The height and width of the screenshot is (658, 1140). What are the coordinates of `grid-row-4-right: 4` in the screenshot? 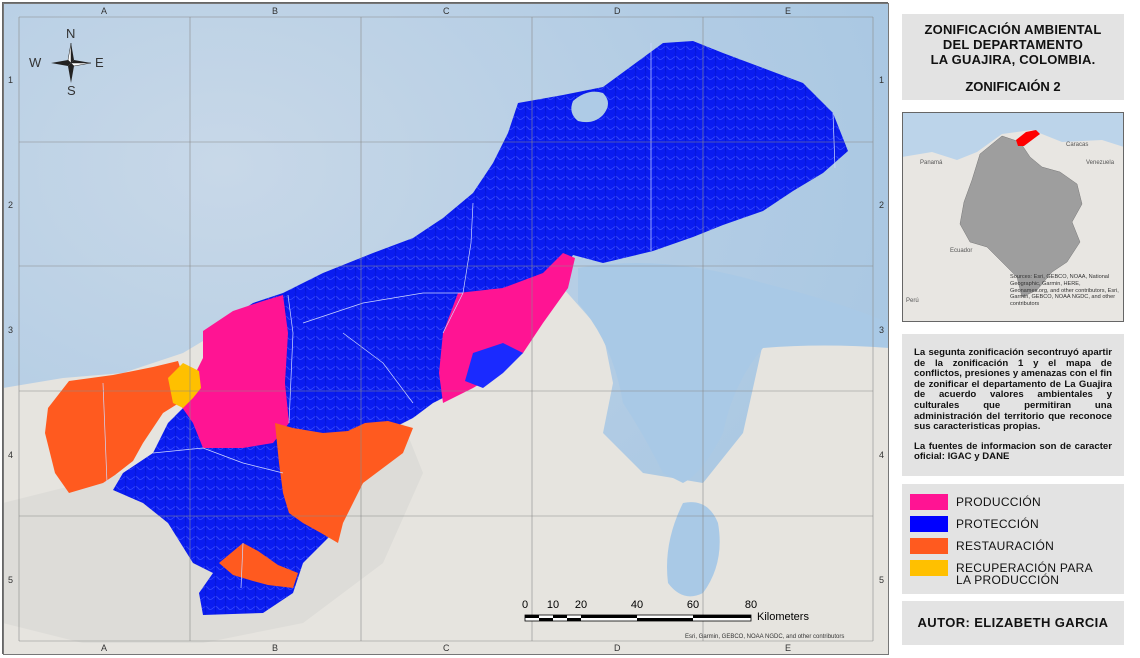 It's located at (882, 455).